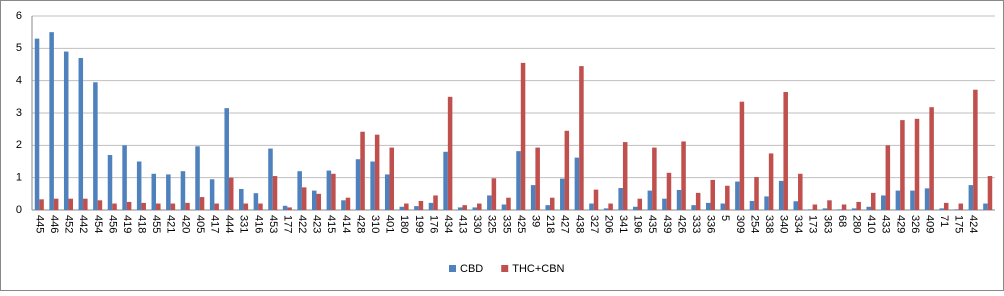 The width and height of the screenshot is (1004, 296). What do you see at coordinates (346, 224) in the screenshot?
I see `x-tick-label: 414` at bounding box center [346, 224].